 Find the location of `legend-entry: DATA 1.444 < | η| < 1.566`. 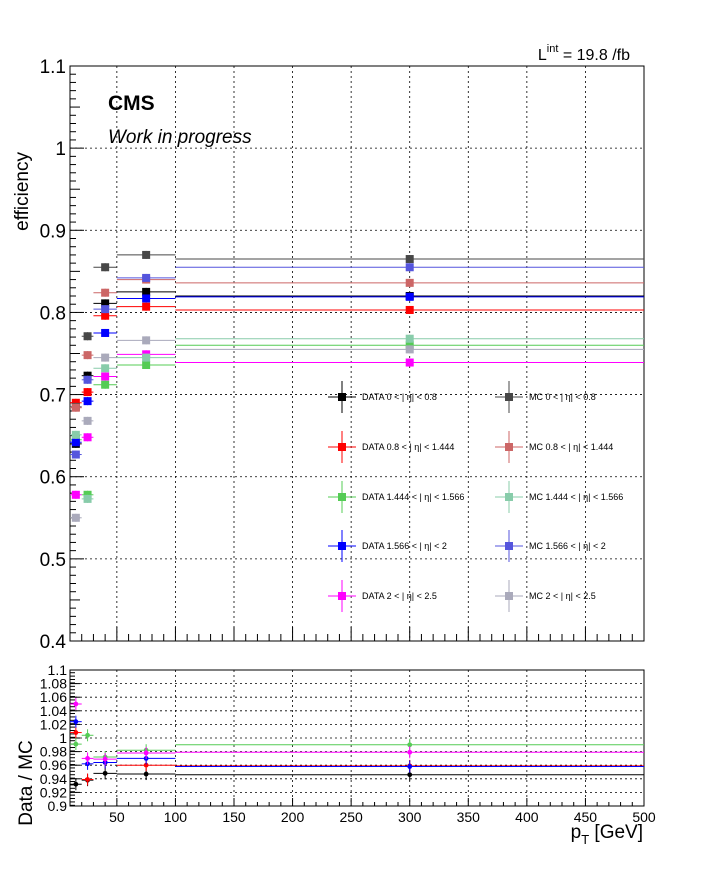

legend-entry: DATA 1.444 < | η| < 1.566 is located at coordinates (396, 497).